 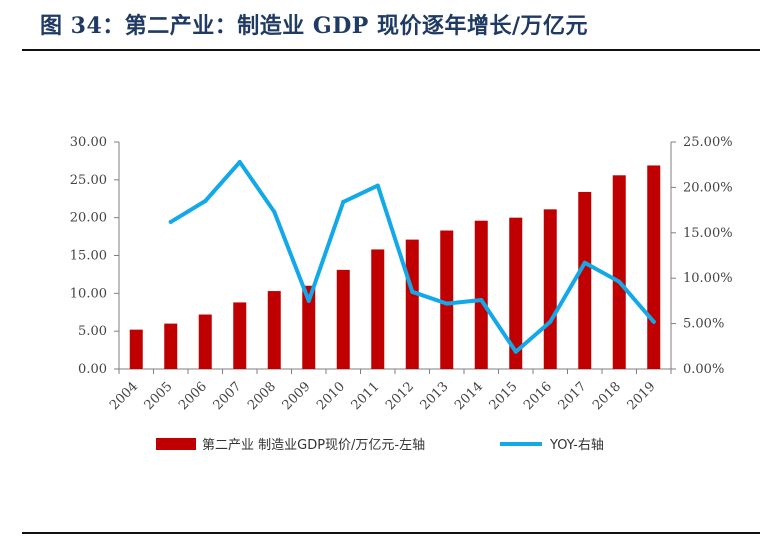 What do you see at coordinates (708, 142) in the screenshot?
I see `y-right-tick-label: 25.00%` at bounding box center [708, 142].